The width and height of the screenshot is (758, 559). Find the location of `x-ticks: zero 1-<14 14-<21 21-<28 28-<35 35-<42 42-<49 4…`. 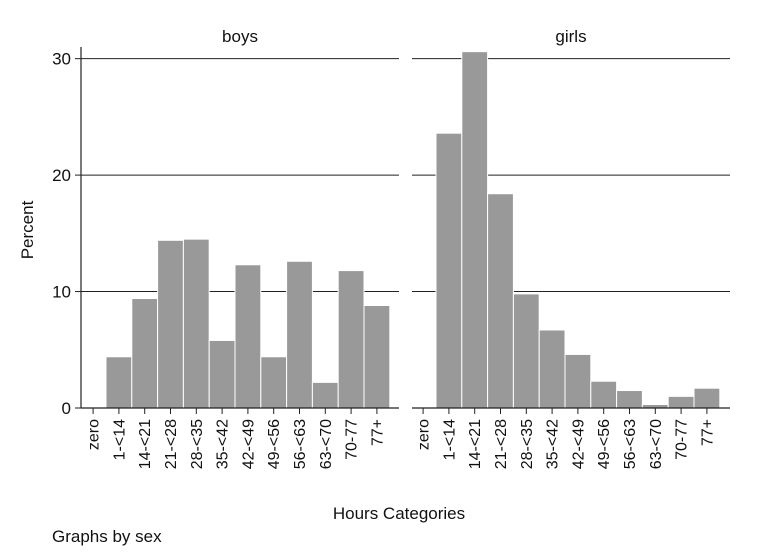

x-ticks: zero 1-<14 14-<21 21-<28 28-<35 35-<42 42-<49 4… is located at coordinates (401, 438).